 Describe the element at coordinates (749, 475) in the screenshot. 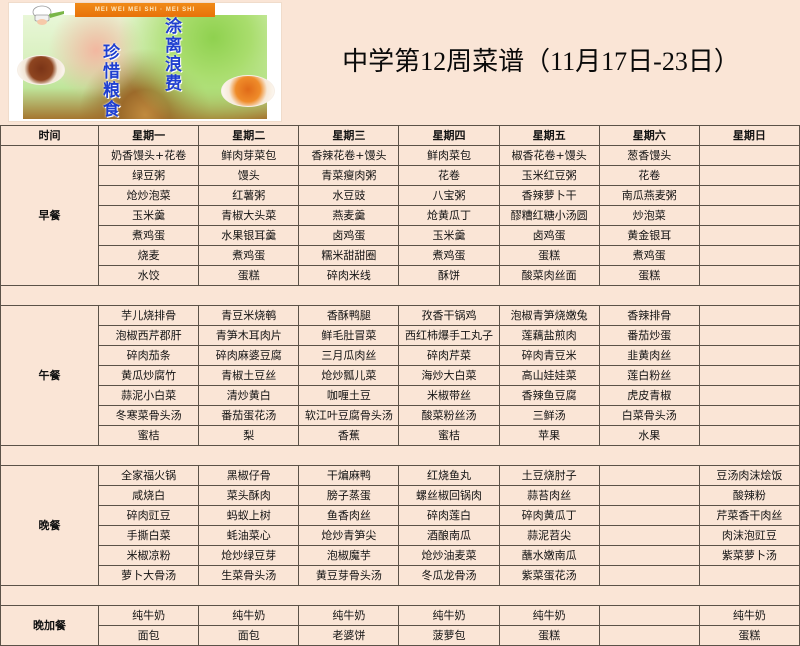

I see `menu-cell: 豆汤肉沫烩饭` at that location.